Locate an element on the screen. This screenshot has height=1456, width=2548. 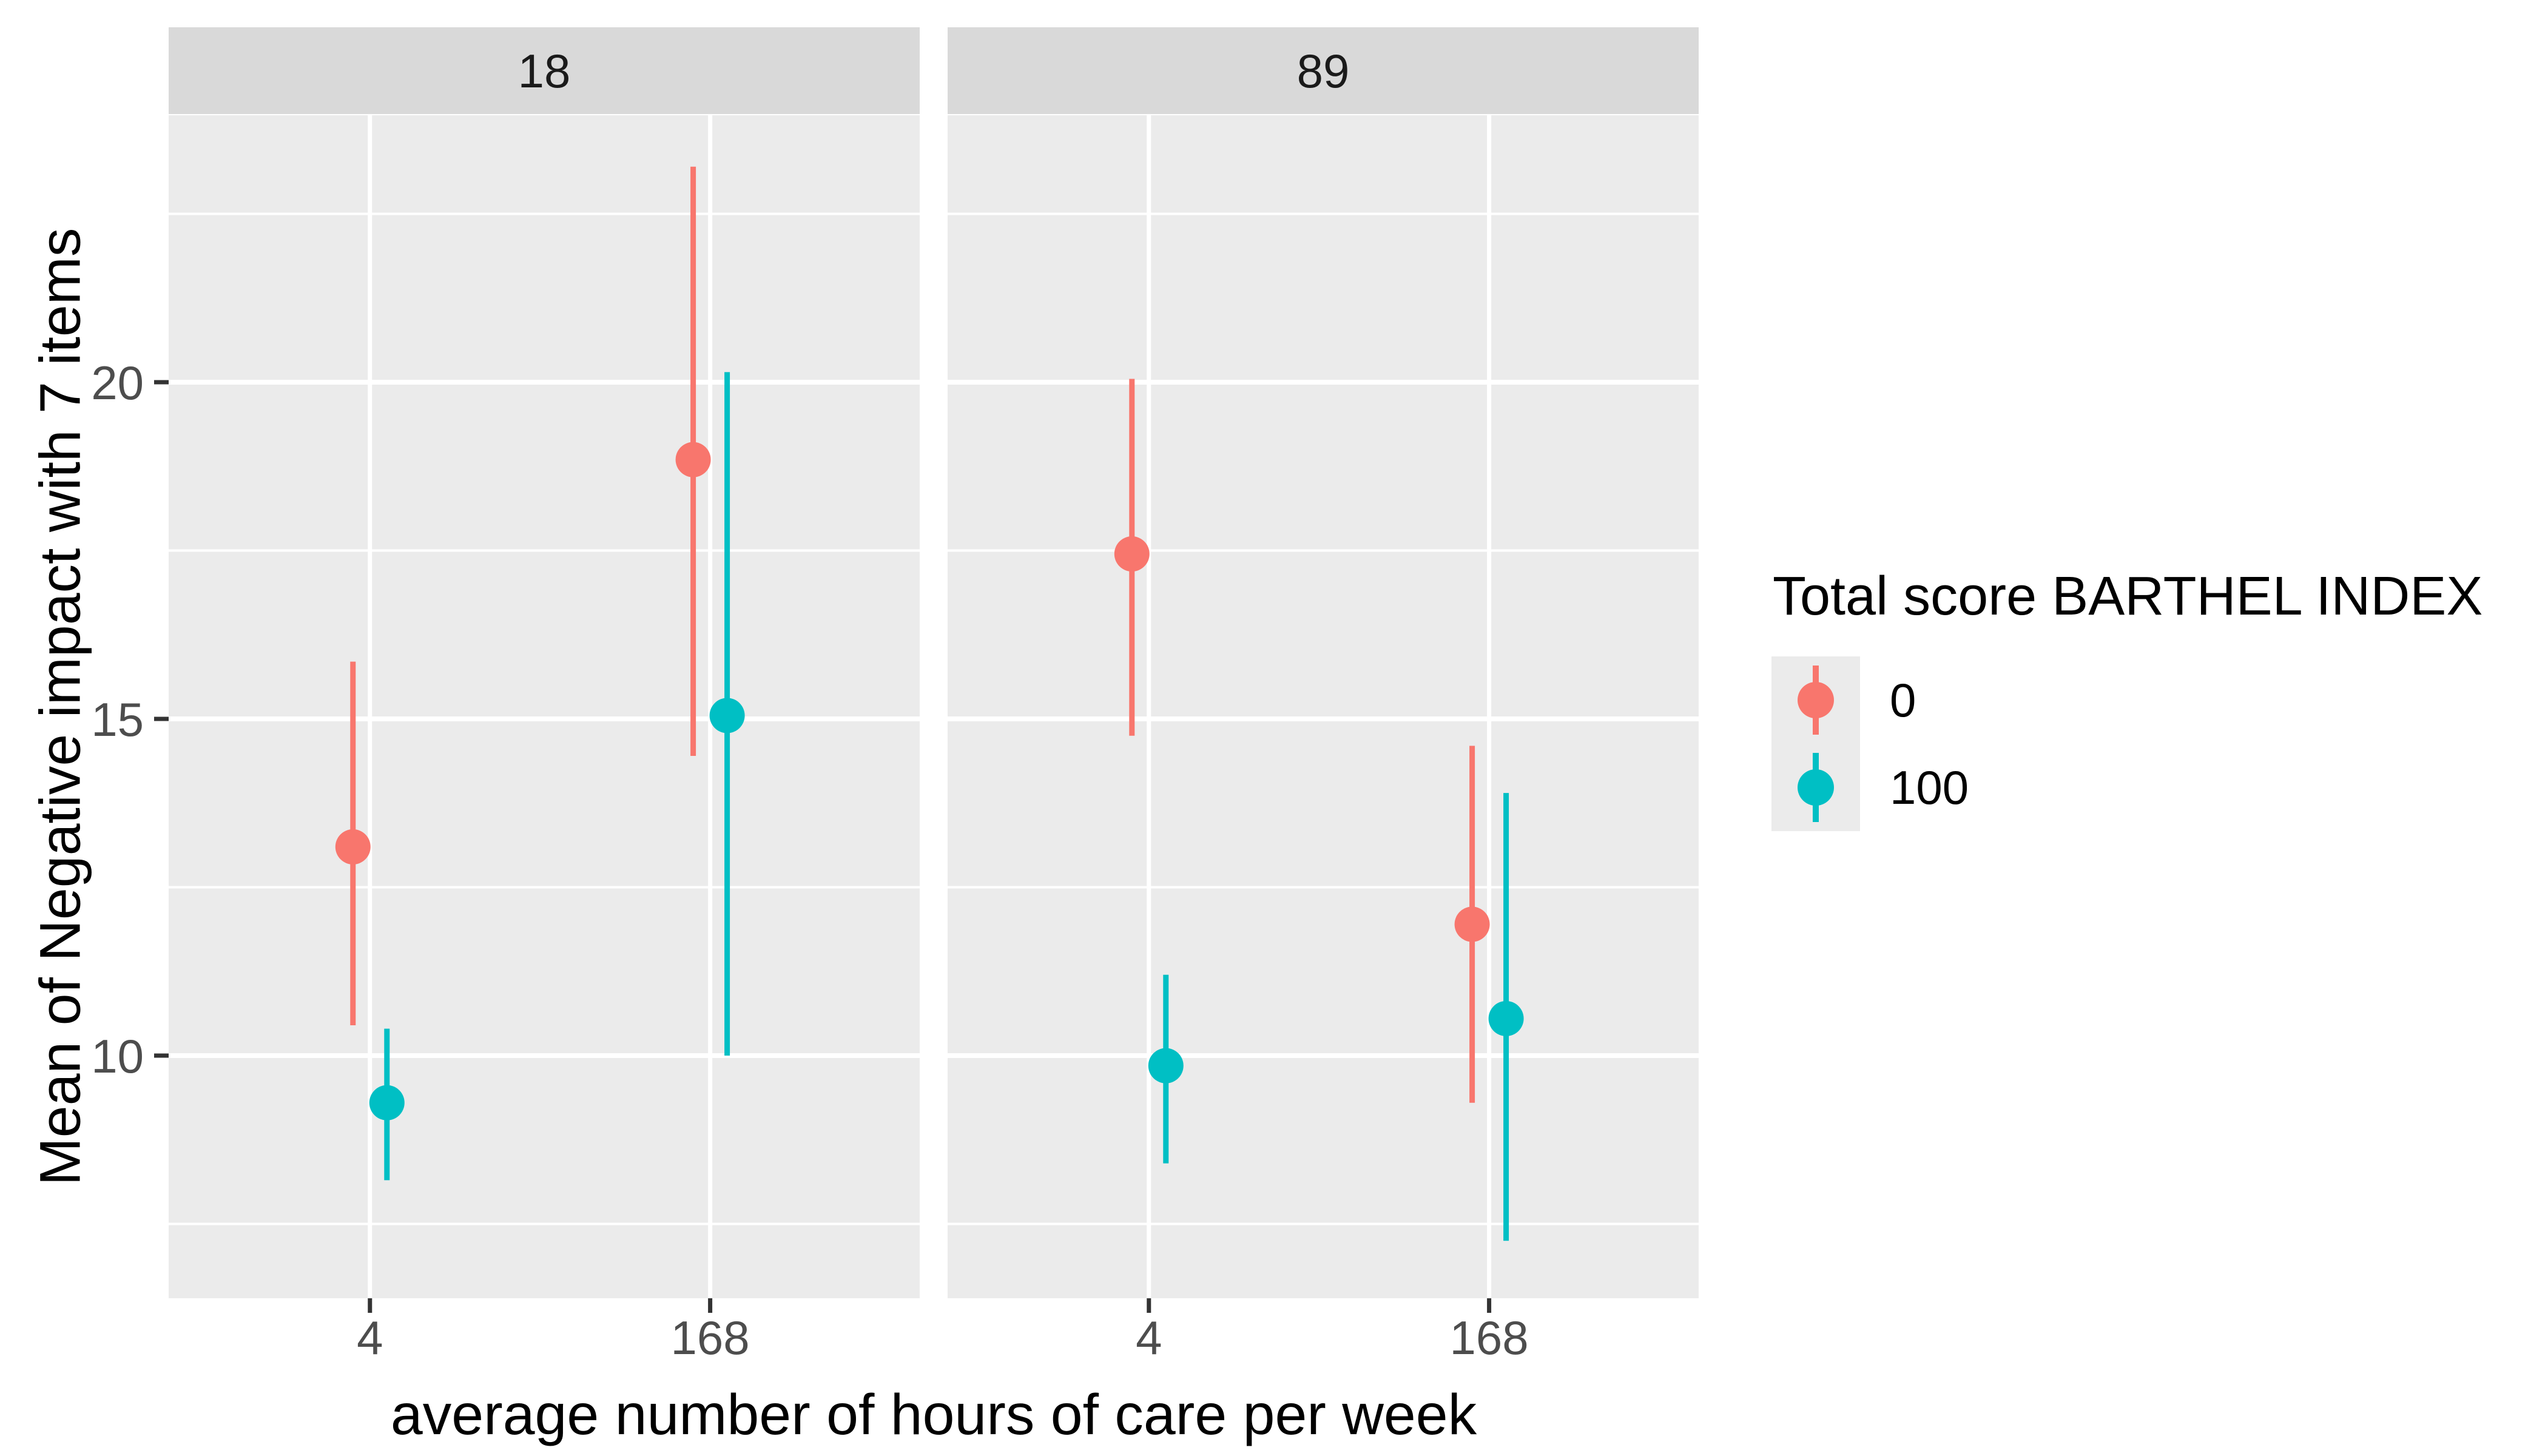
facet-strip-label: 89 is located at coordinates (1323, 71).